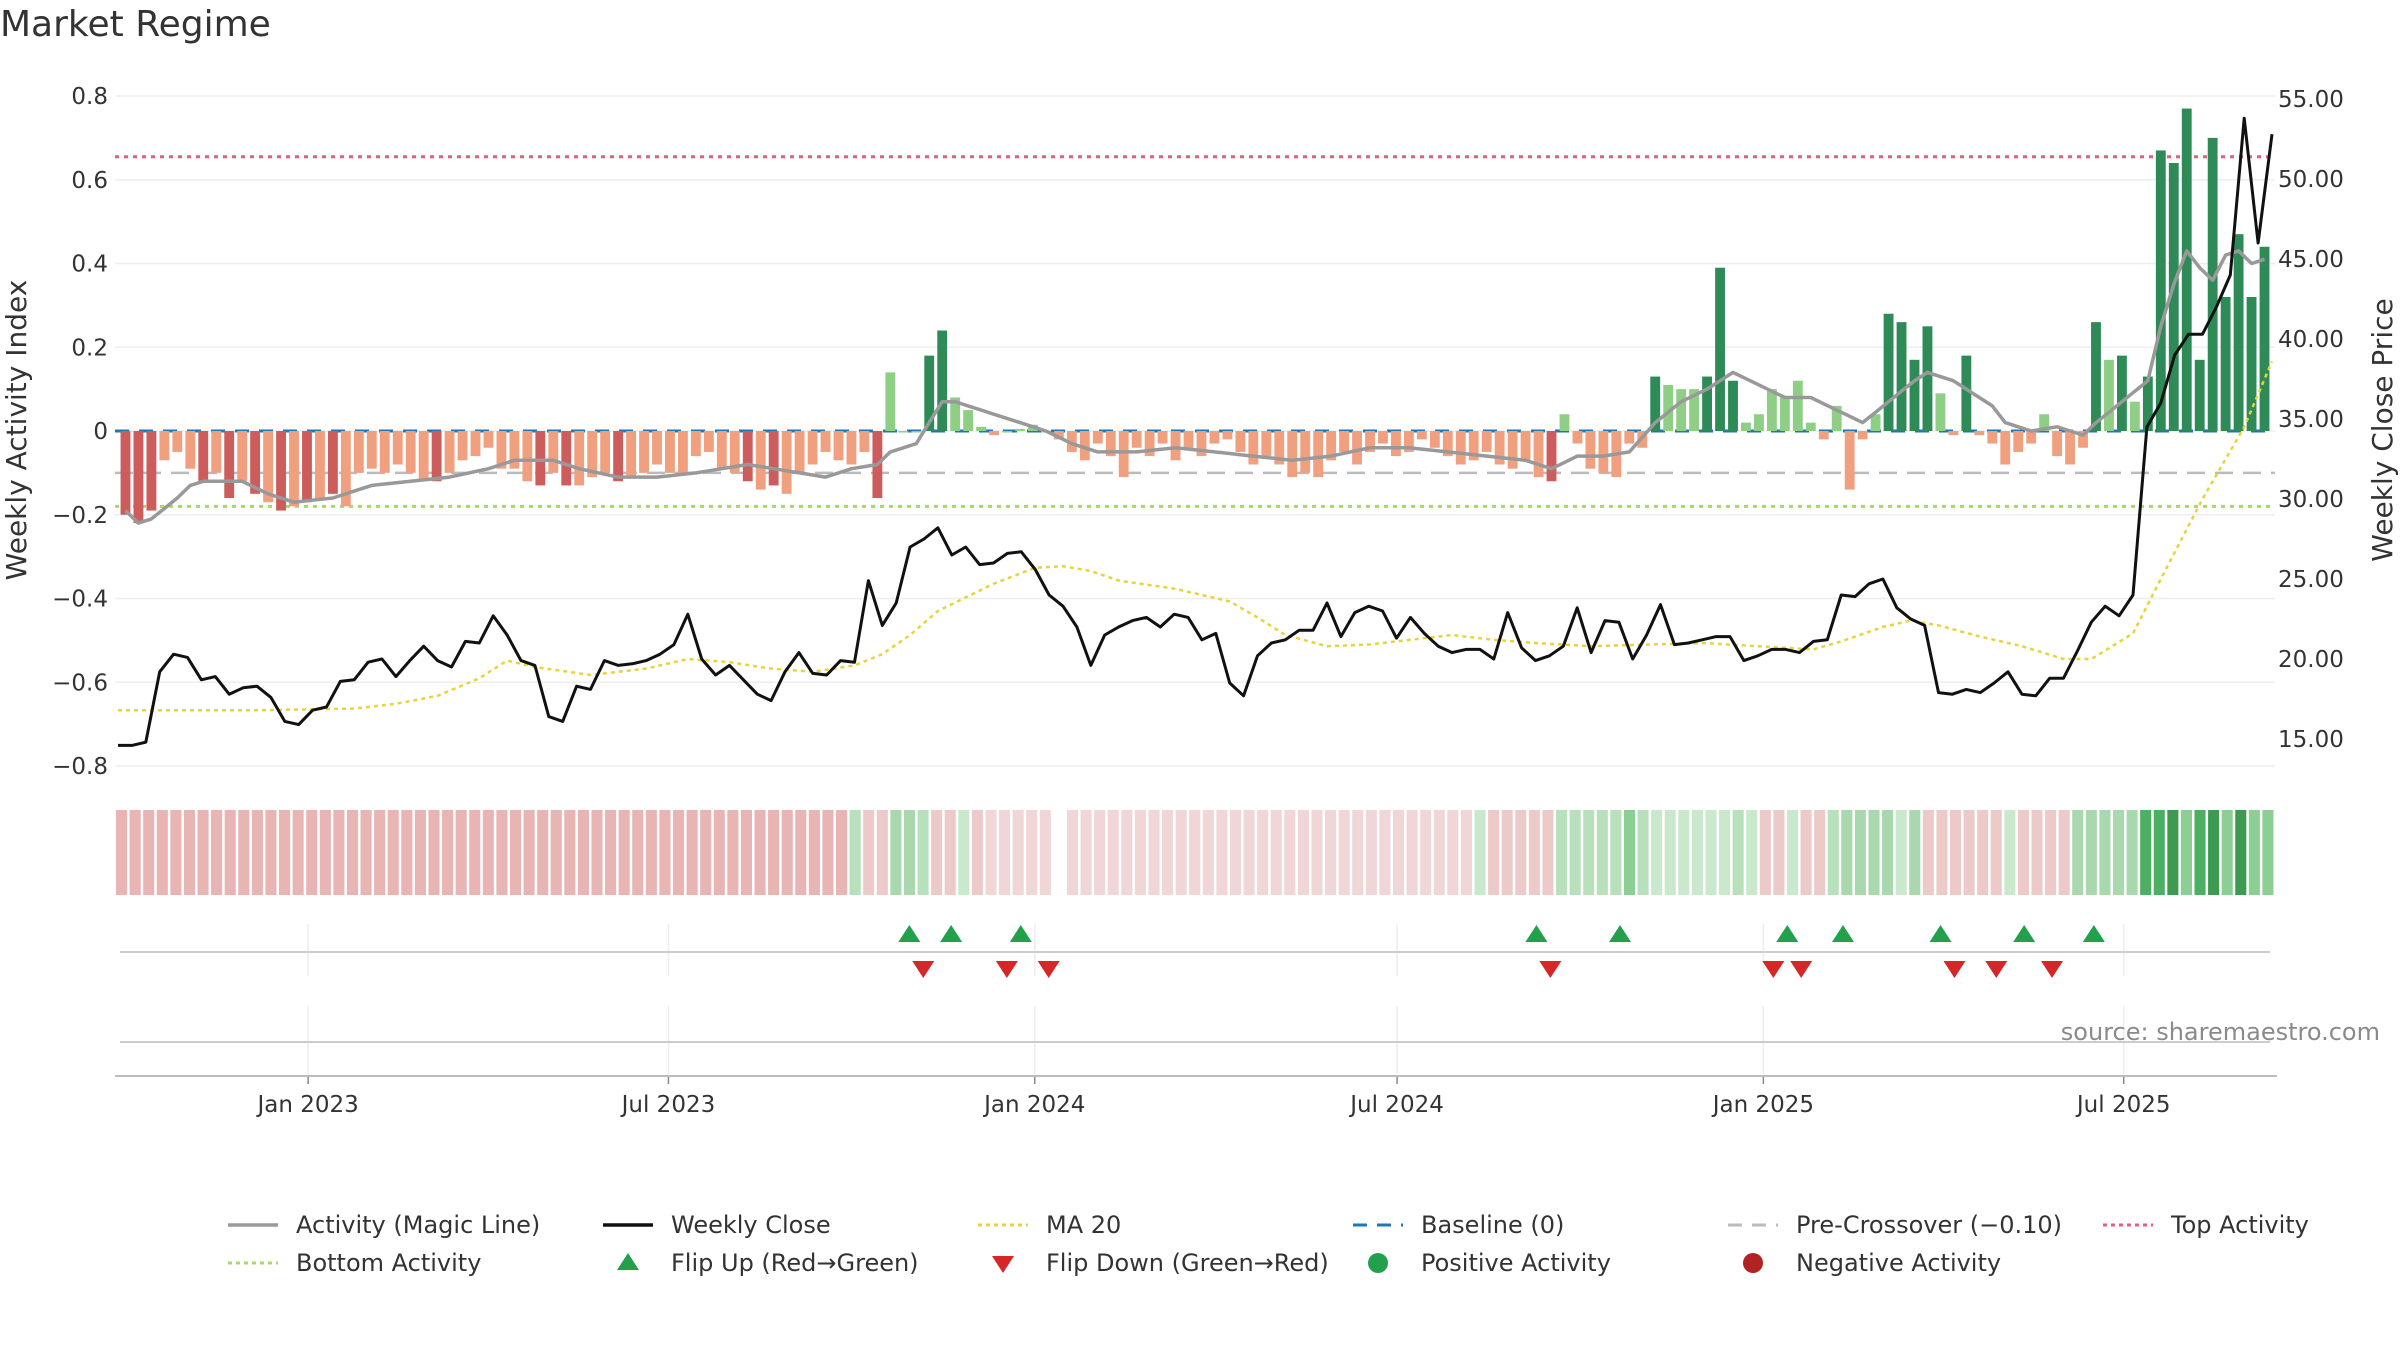 The image size is (2400, 1350). Describe the element at coordinates (80, 683) in the screenshot. I see `left-tick-label: −0.6` at that location.